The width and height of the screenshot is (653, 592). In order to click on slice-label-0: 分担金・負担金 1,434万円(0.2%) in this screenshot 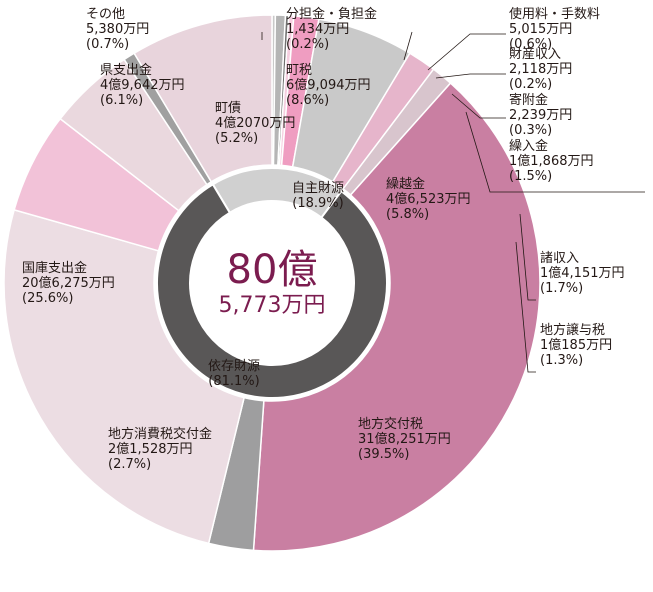, I will do `click(331, 29)`.